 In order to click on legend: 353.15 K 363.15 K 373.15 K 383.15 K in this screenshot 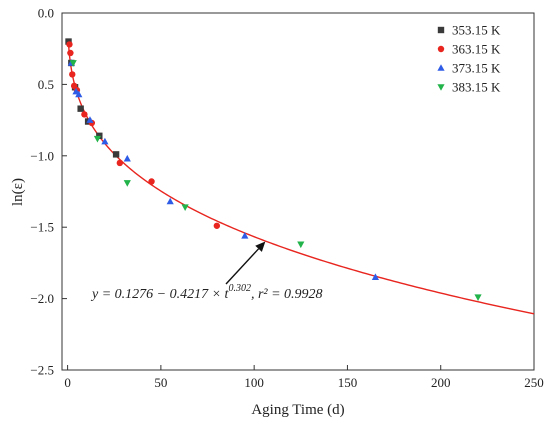, I will do `click(469, 59)`.